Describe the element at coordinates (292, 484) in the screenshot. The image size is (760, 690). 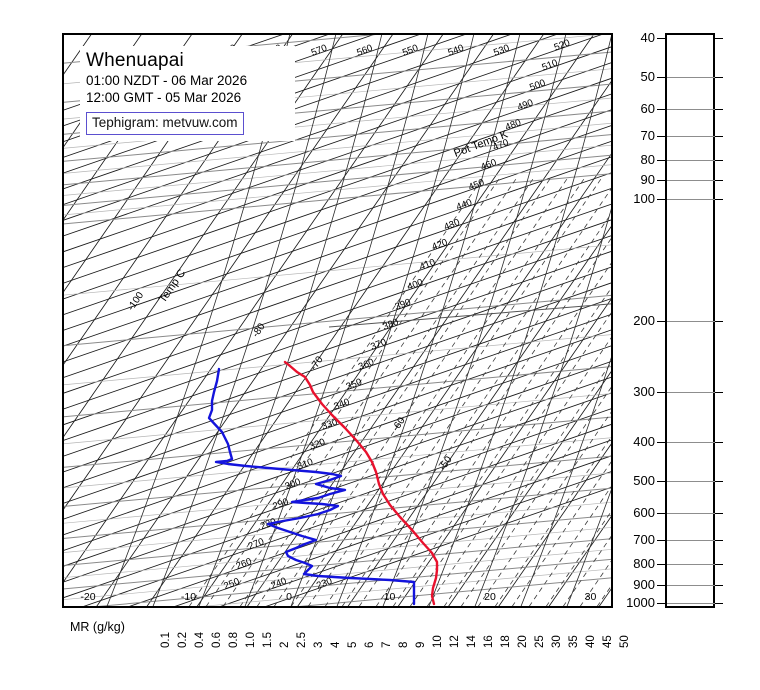
I see `svg-text: 300` at that location.